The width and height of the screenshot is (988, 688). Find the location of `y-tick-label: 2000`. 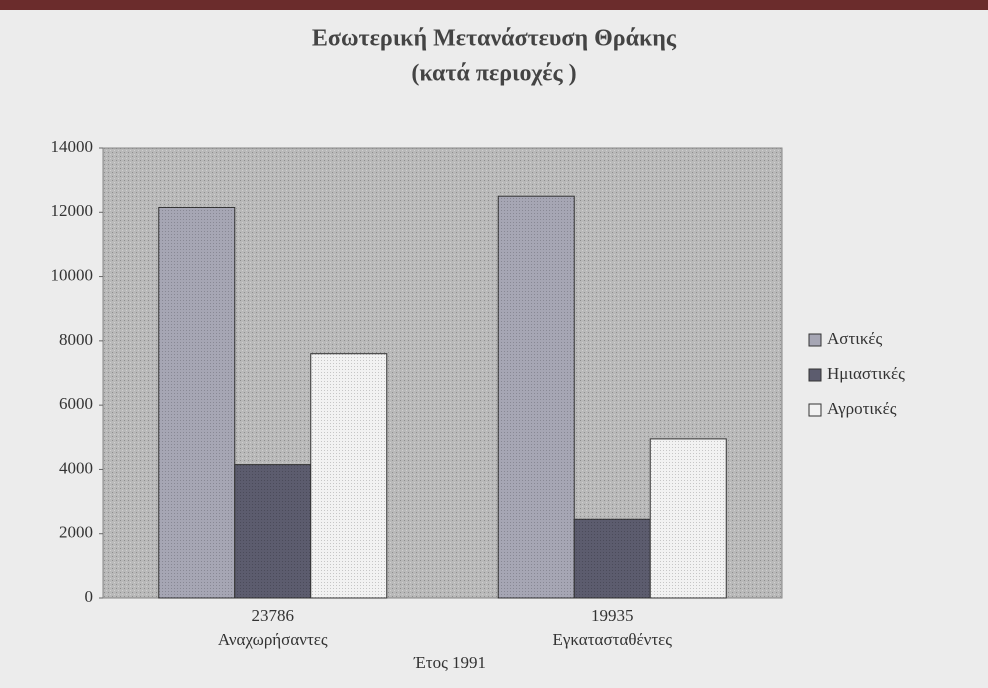

y-tick-label: 2000 is located at coordinates (76, 532).